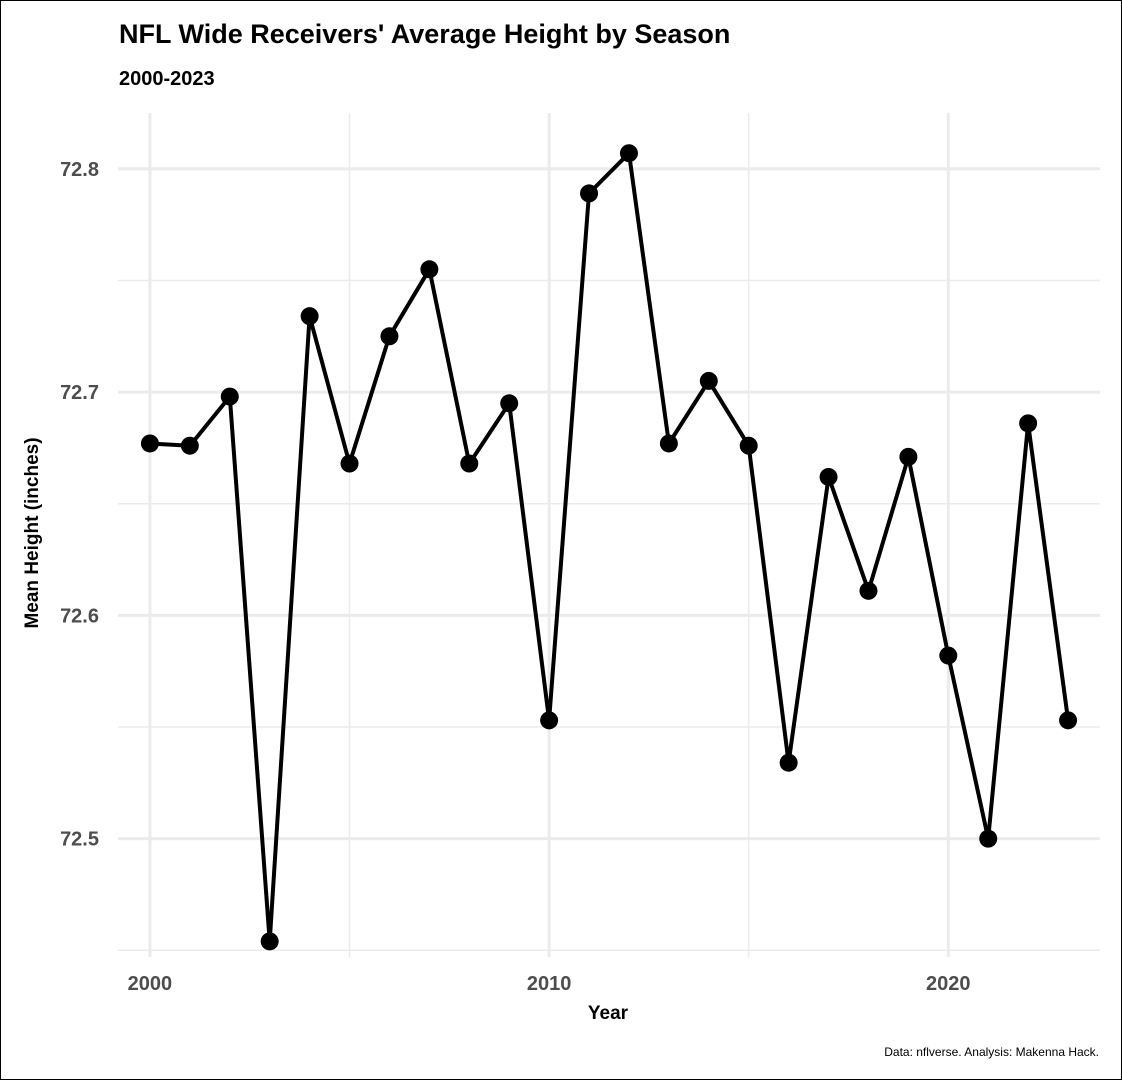 The height and width of the screenshot is (1084, 1122). I want to click on x-axis-title: Year, so click(608, 1013).